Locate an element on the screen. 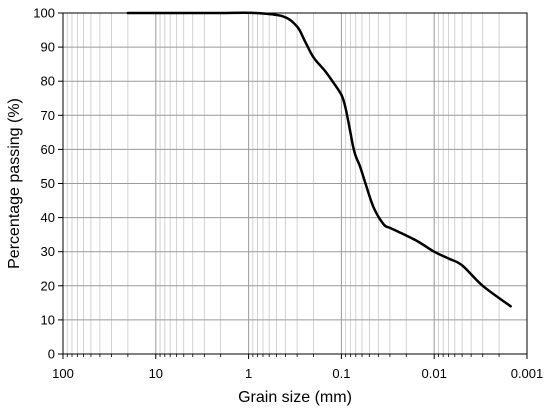 Image resolution: width=550 pixels, height=409 pixels. y-tick-label: 100 is located at coordinates (44, 13).